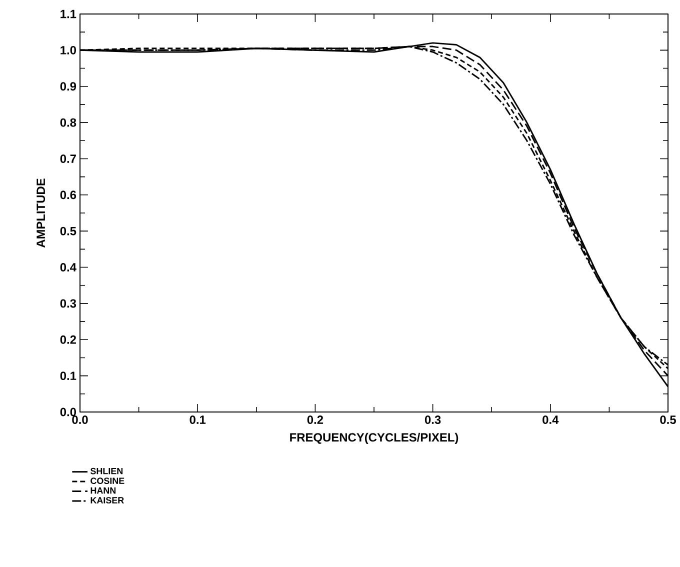 The width and height of the screenshot is (680, 567). What do you see at coordinates (68, 267) in the screenshot?
I see `y-tick-label: 0.4` at bounding box center [68, 267].